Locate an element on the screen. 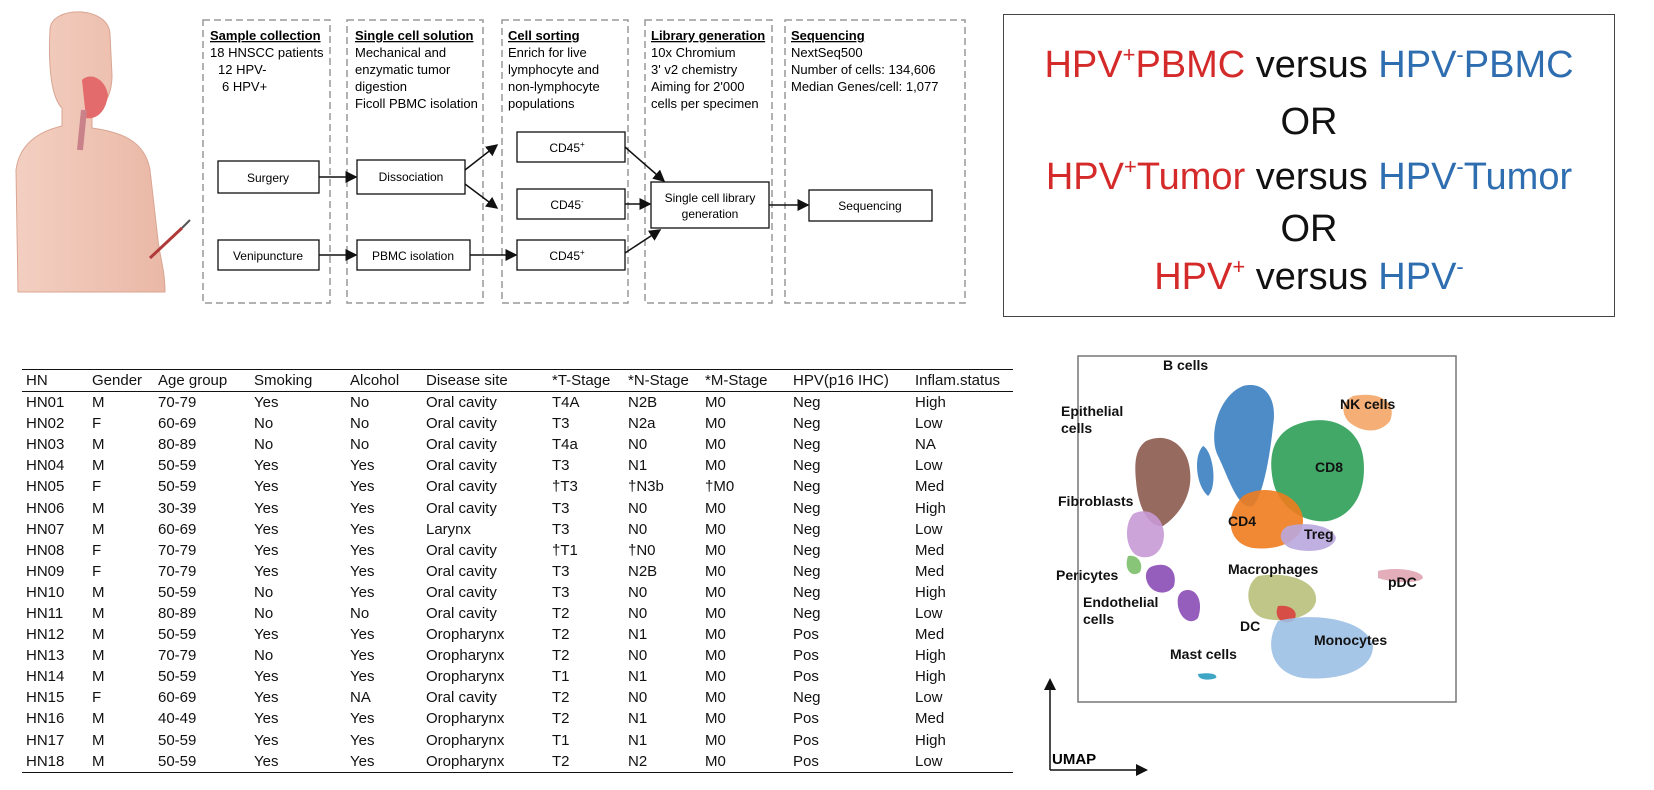 The width and height of the screenshot is (1654, 790). table-cell: †N0 is located at coordinates (642, 550).